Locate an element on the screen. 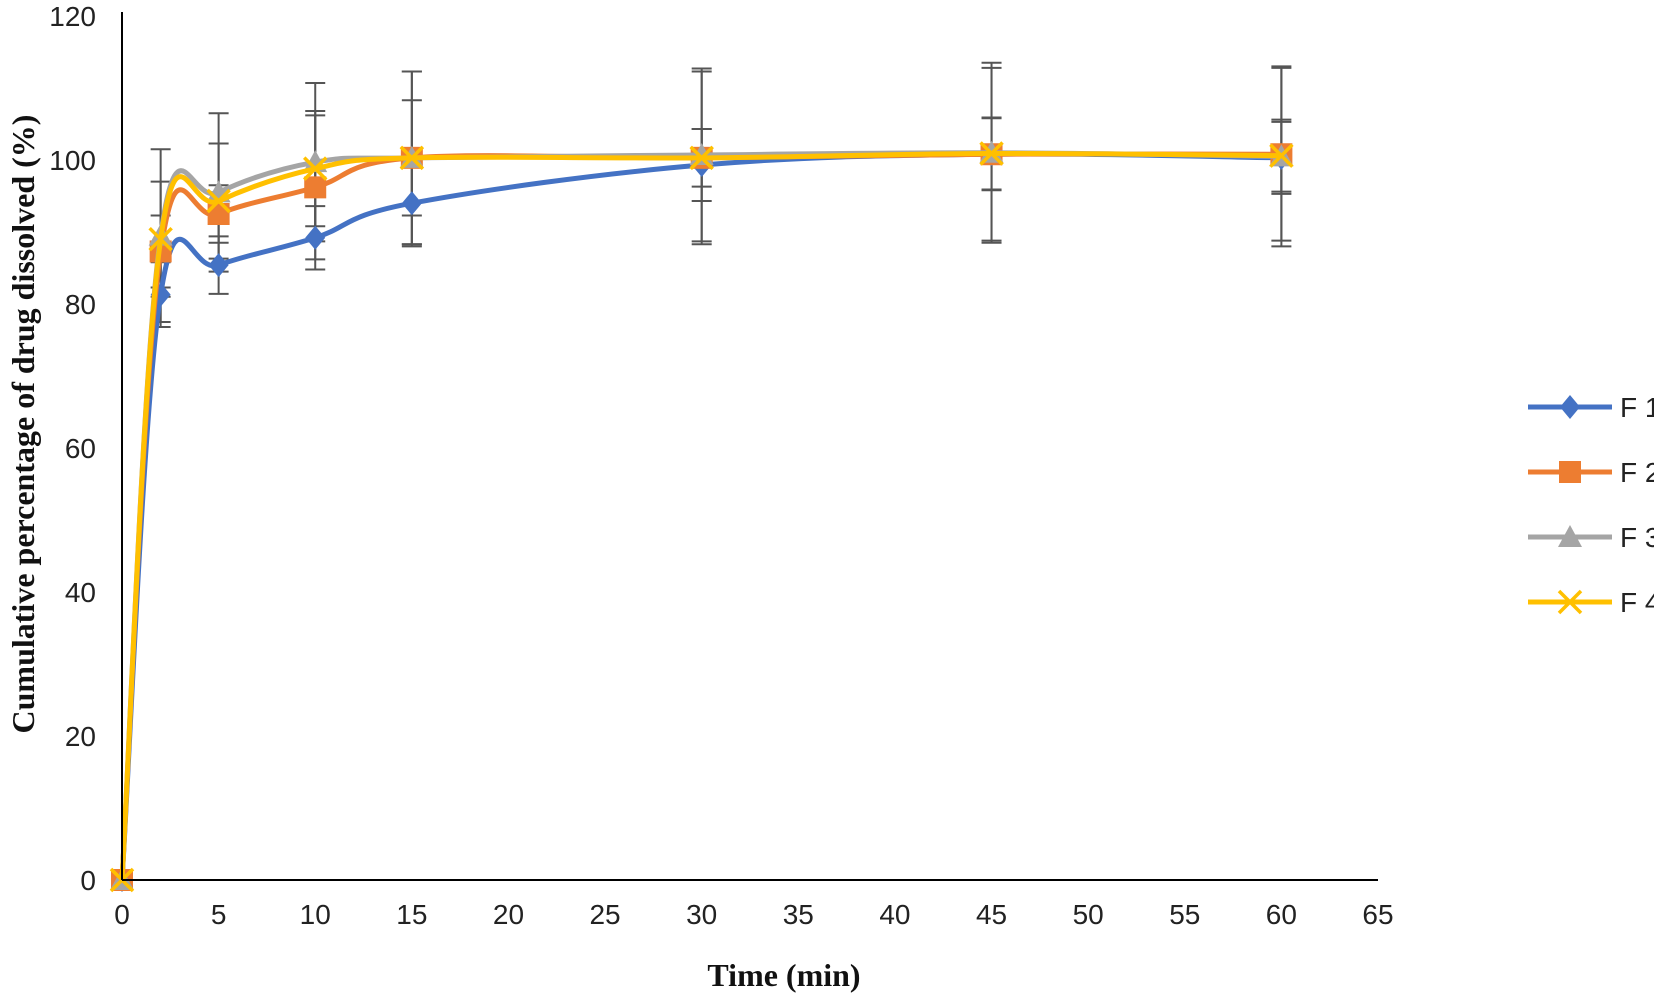 The image size is (1654, 994). x-tick-label: 60 is located at coordinates (1281, 914).